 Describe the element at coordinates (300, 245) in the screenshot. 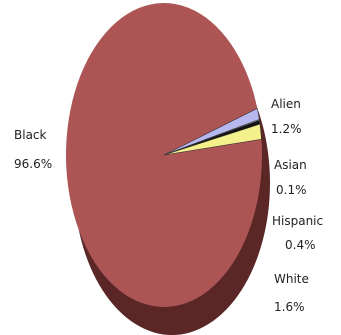

I see `label-hispanic-value: 0.4%` at that location.